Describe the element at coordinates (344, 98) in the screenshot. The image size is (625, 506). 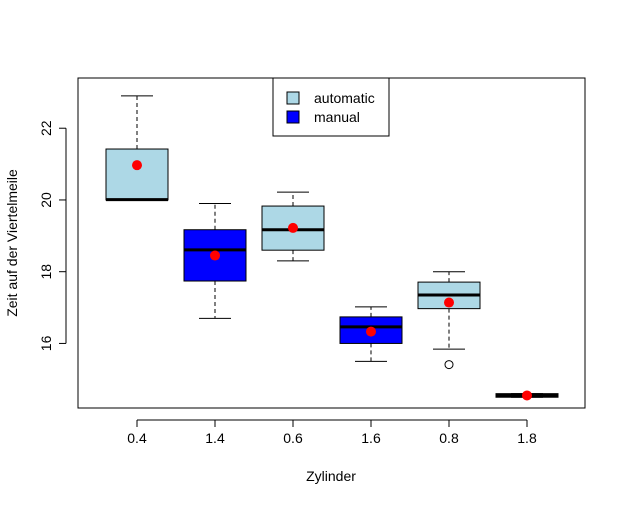
I see `legend-label-automatic: automatic` at that location.